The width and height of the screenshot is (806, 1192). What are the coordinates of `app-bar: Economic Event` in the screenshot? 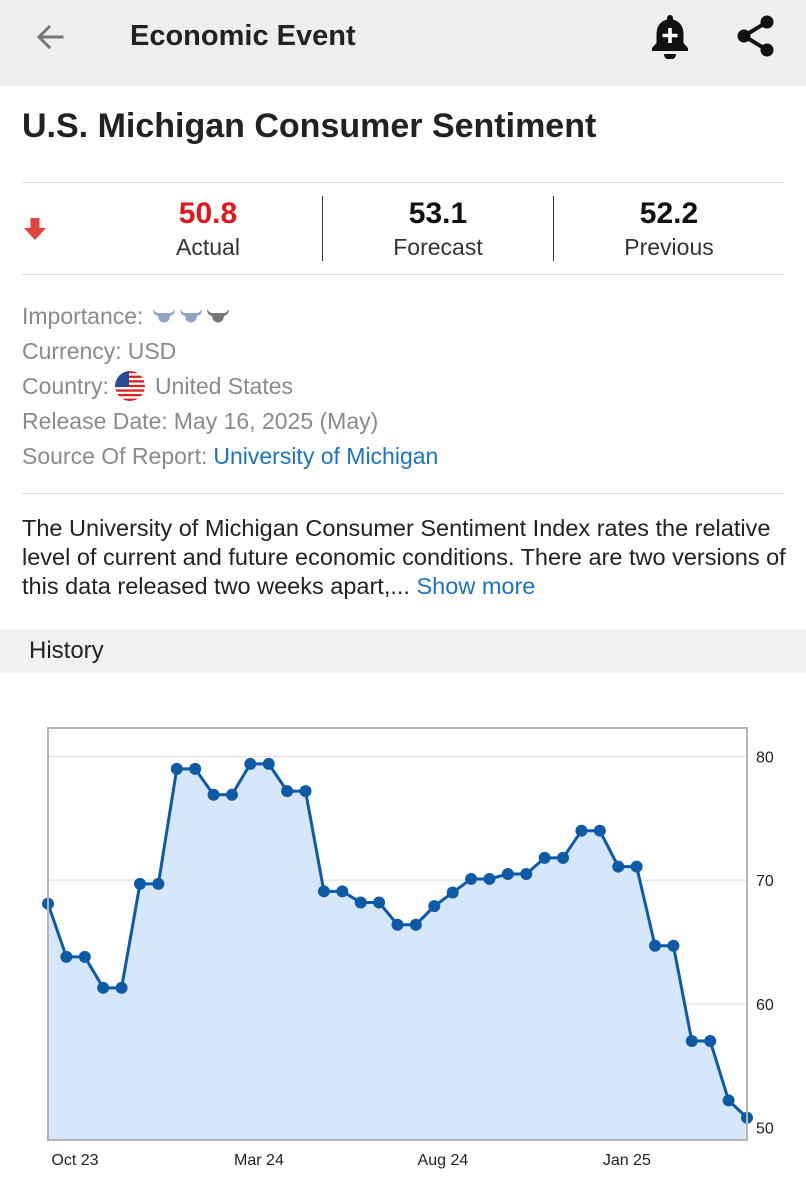 It's located at (403, 43).